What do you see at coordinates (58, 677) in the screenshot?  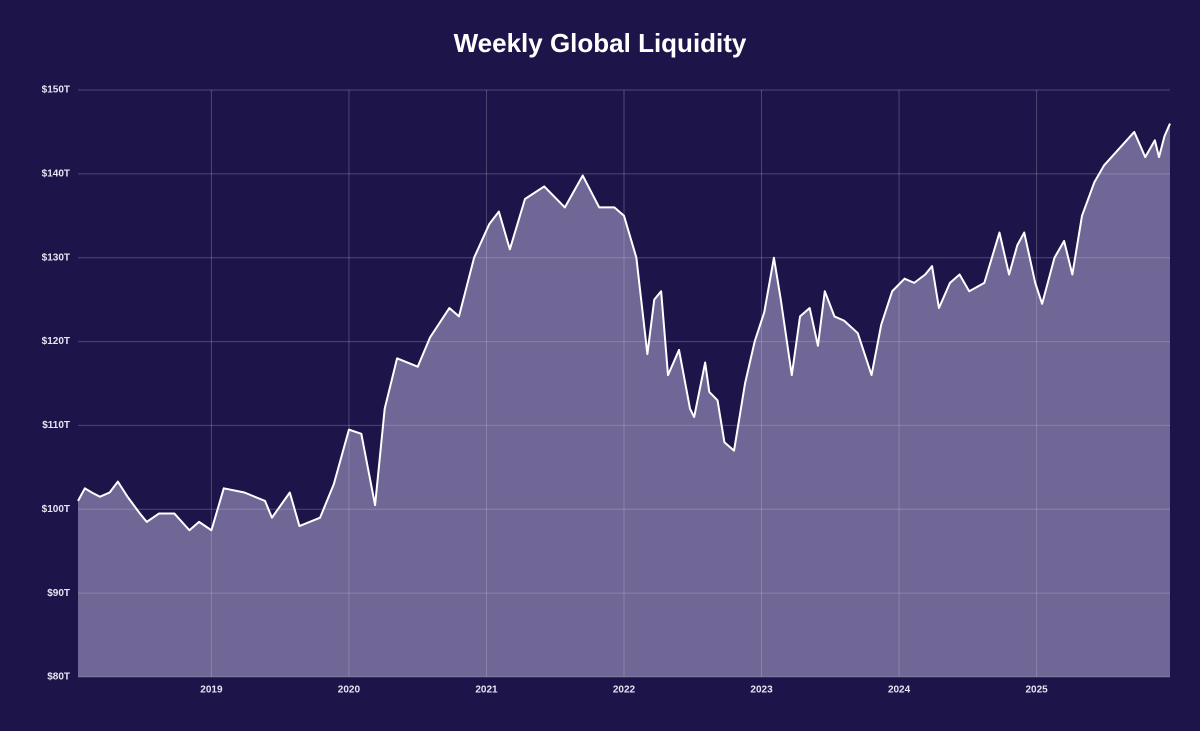 I see `y-tick-label: $80T` at bounding box center [58, 677].